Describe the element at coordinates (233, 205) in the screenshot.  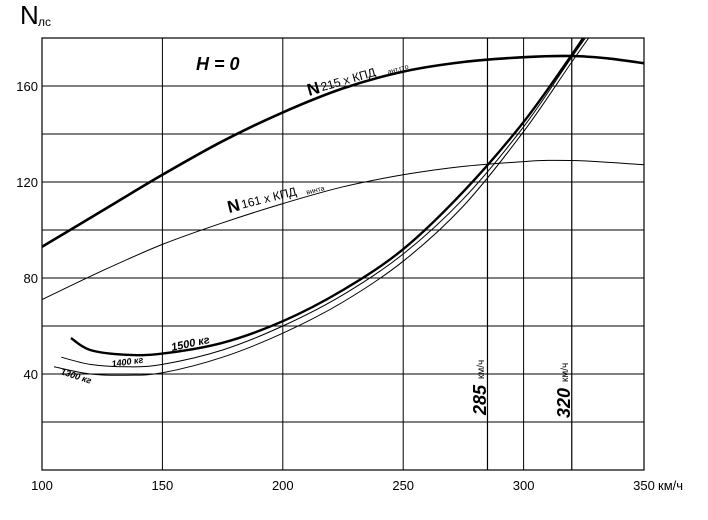
I see `label-avail-161-main: N` at that location.